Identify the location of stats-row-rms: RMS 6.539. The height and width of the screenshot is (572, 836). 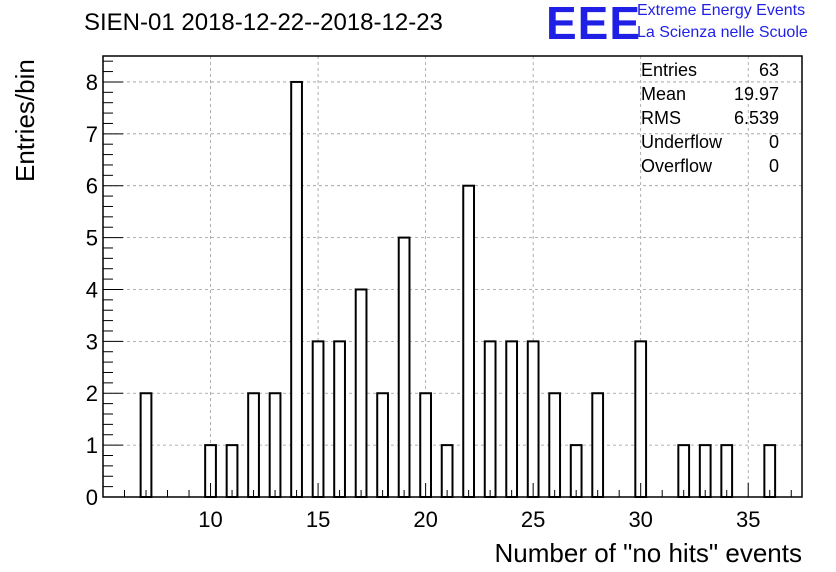
(710, 119).